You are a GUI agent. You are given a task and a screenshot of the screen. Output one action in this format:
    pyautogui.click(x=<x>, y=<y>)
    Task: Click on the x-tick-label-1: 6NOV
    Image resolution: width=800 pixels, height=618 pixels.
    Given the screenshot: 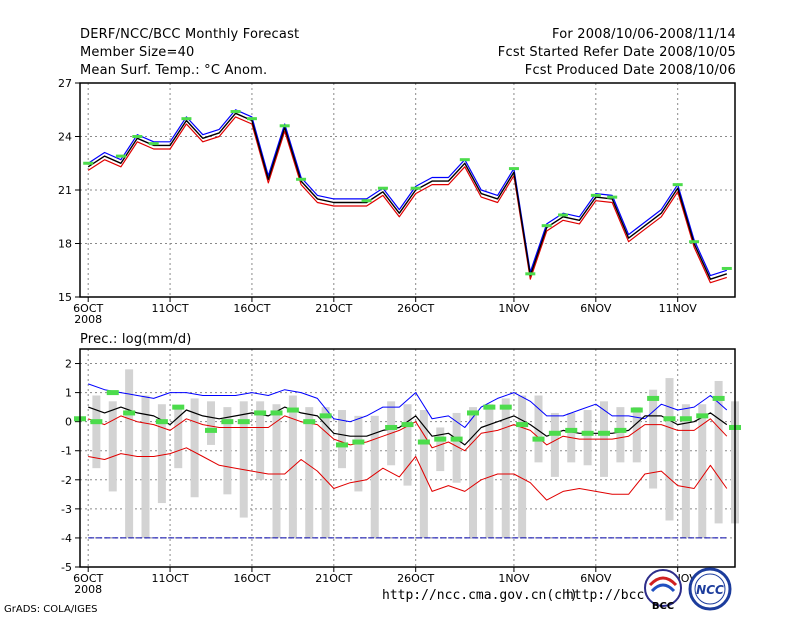 What is the action you would take?
    pyautogui.click(x=596, y=308)
    